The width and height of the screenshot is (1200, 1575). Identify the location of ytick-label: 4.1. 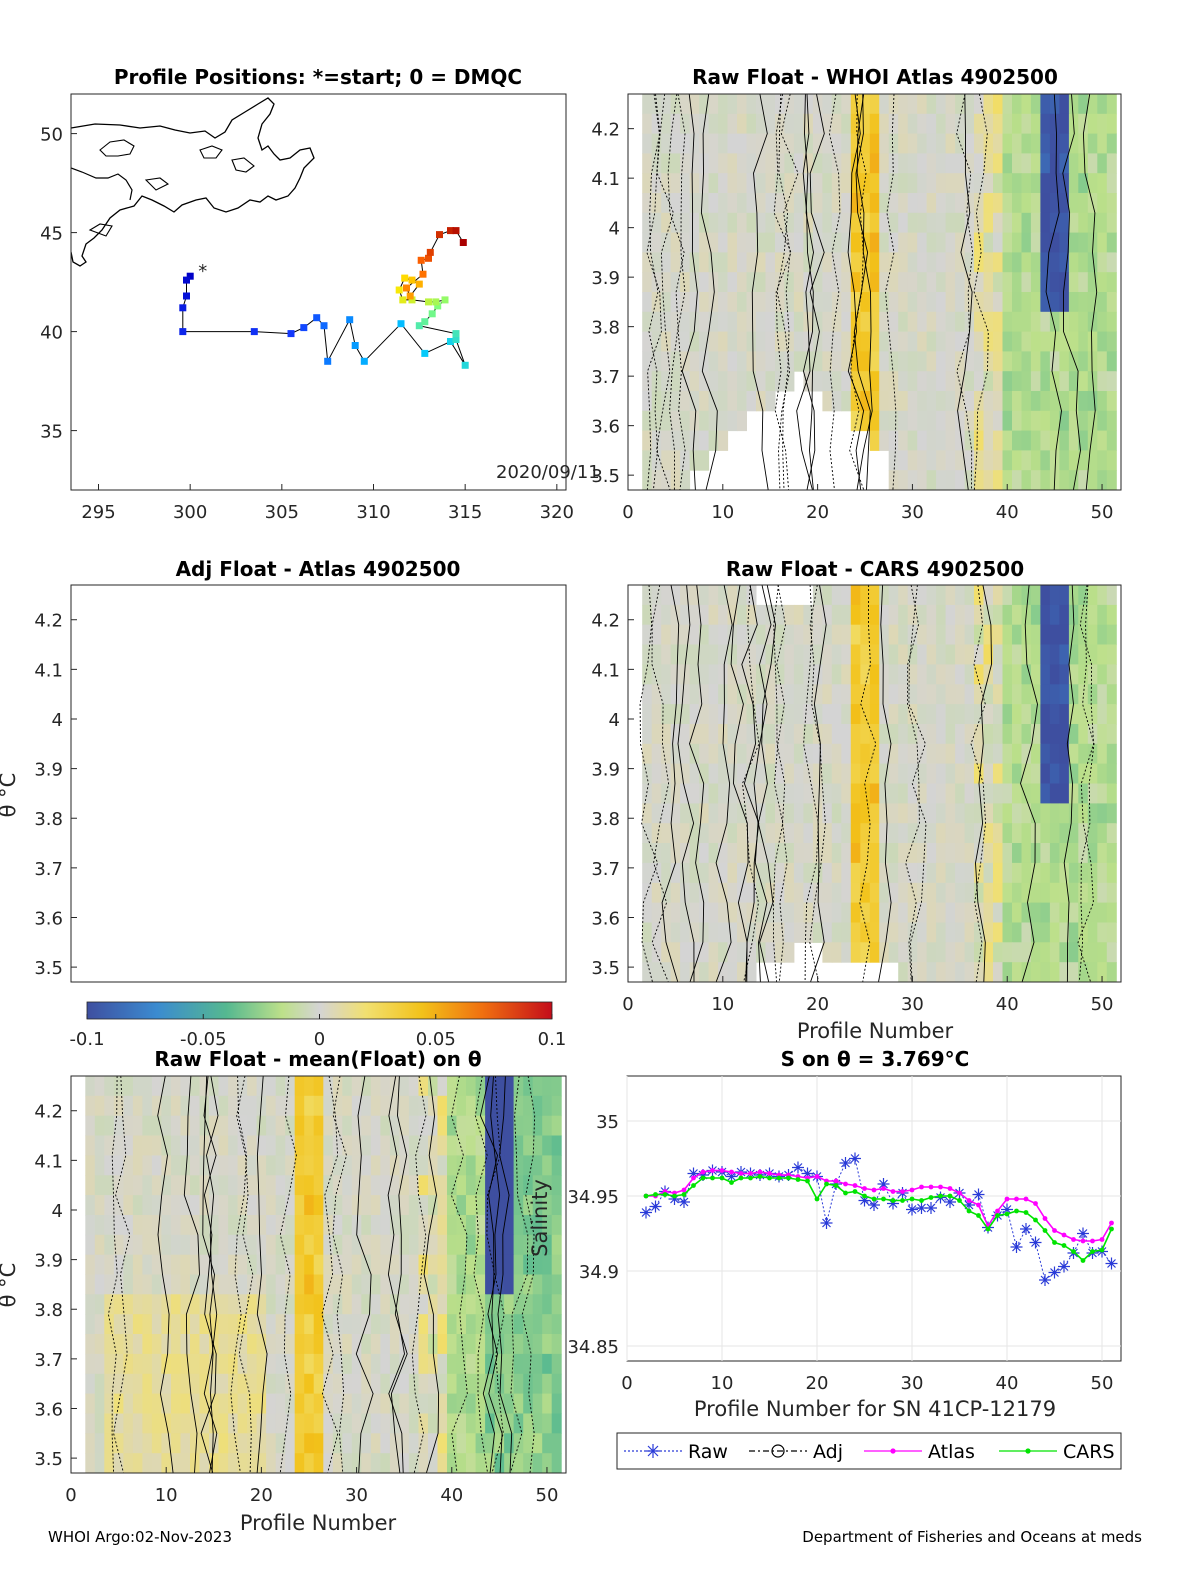
(605, 179).